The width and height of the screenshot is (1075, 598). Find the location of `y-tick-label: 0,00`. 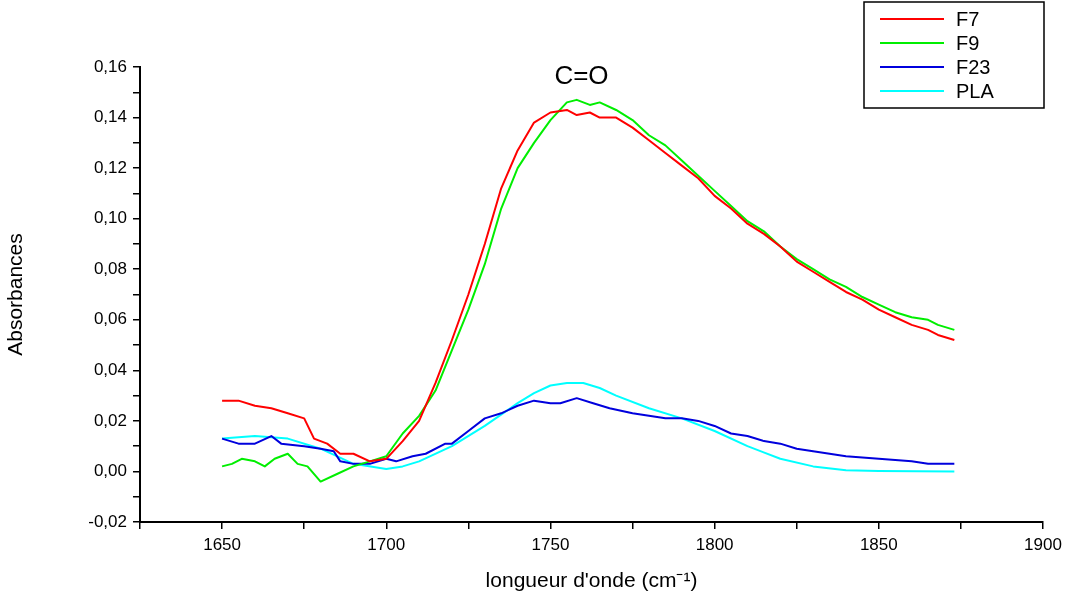

y-tick-label: 0,00 is located at coordinates (110, 471).